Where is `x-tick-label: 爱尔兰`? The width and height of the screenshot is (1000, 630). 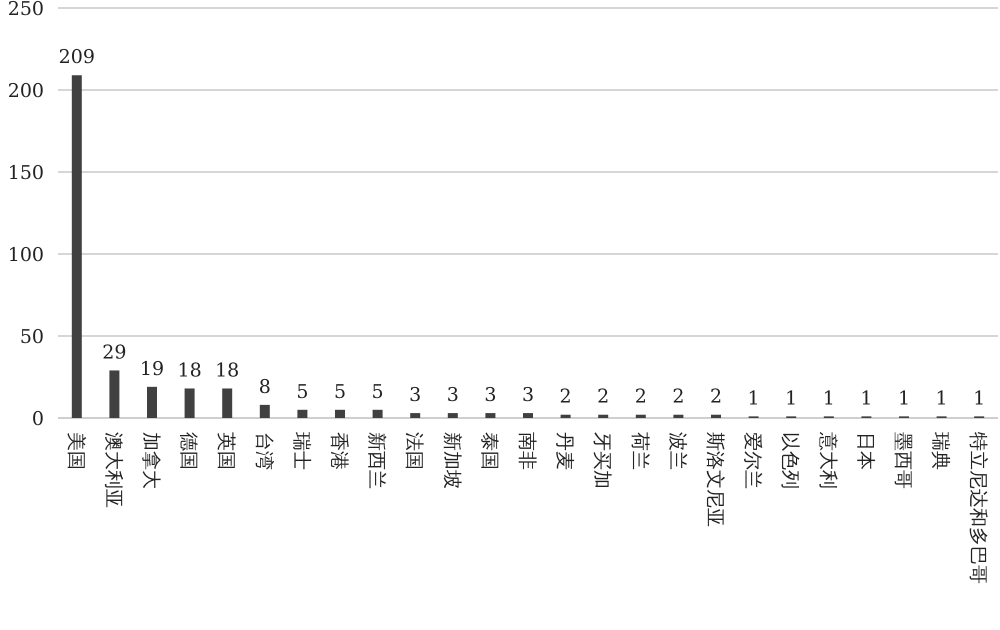
x-tick-label: 爱尔兰 is located at coordinates (753, 460).